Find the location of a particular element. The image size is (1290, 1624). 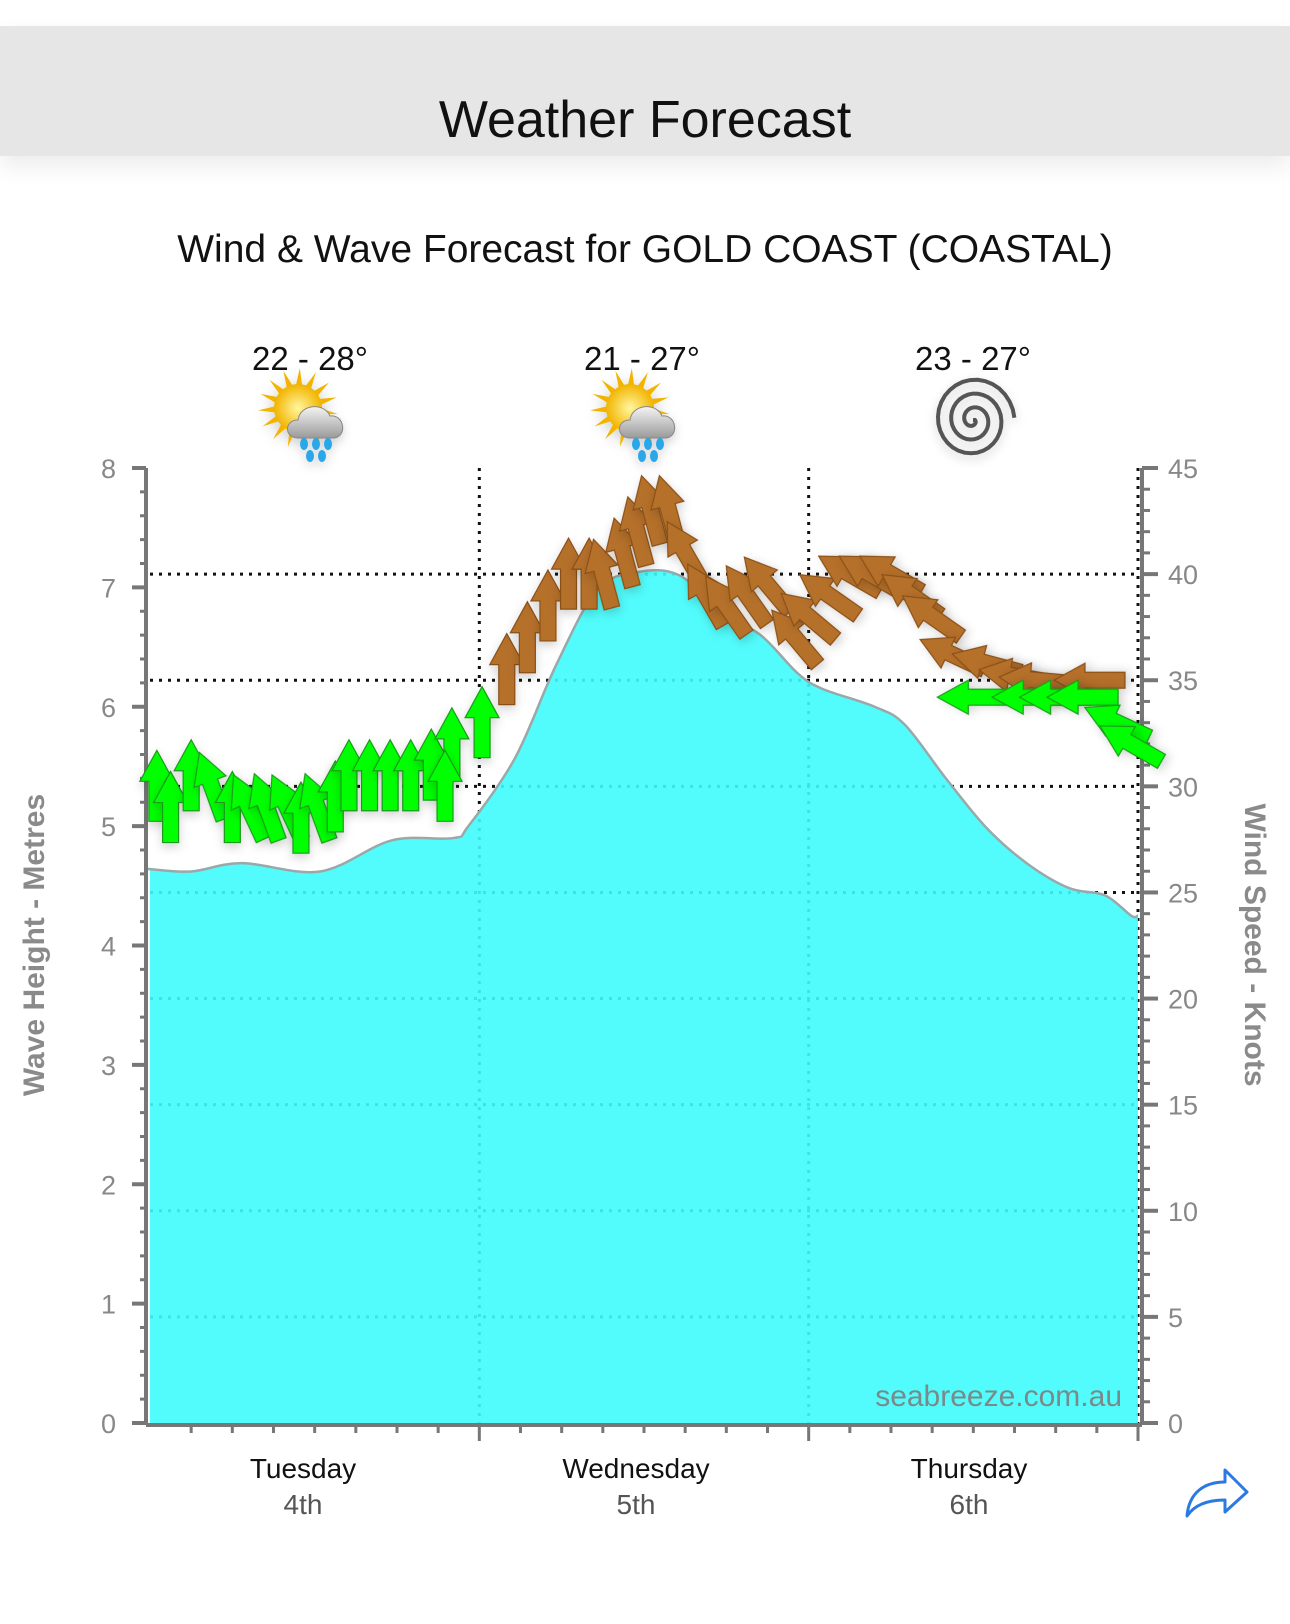

right-axis-tick-label: 30 is located at coordinates (1183, 787).